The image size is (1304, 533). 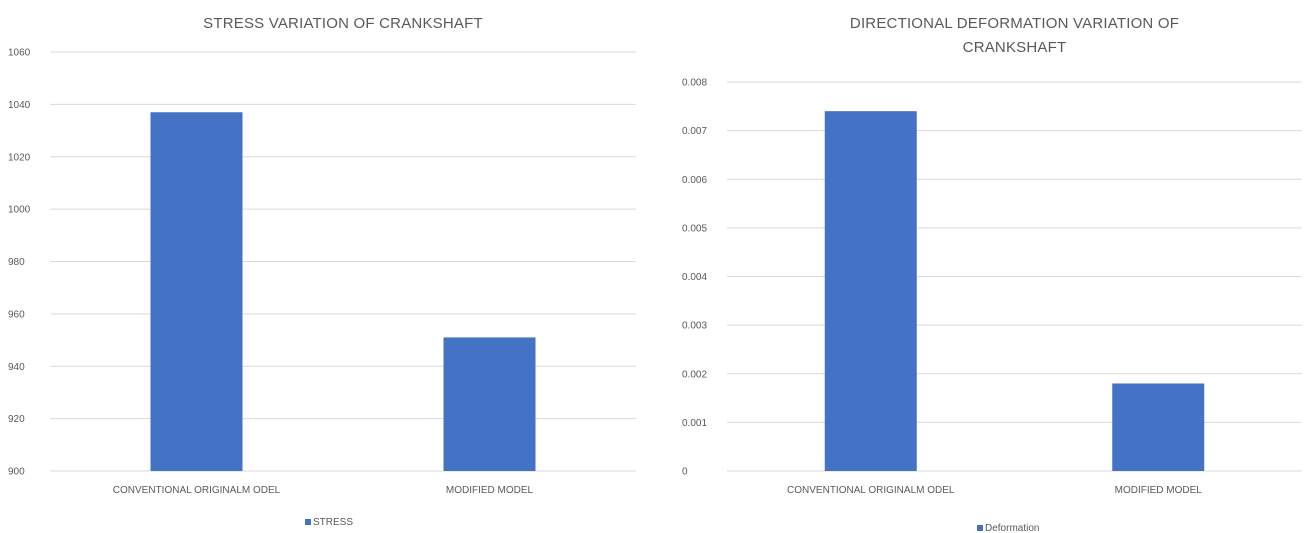 I want to click on y-axis-ticks: 900 920 940 960 980 1000 1020 1040 1060, so click(x=19, y=263).